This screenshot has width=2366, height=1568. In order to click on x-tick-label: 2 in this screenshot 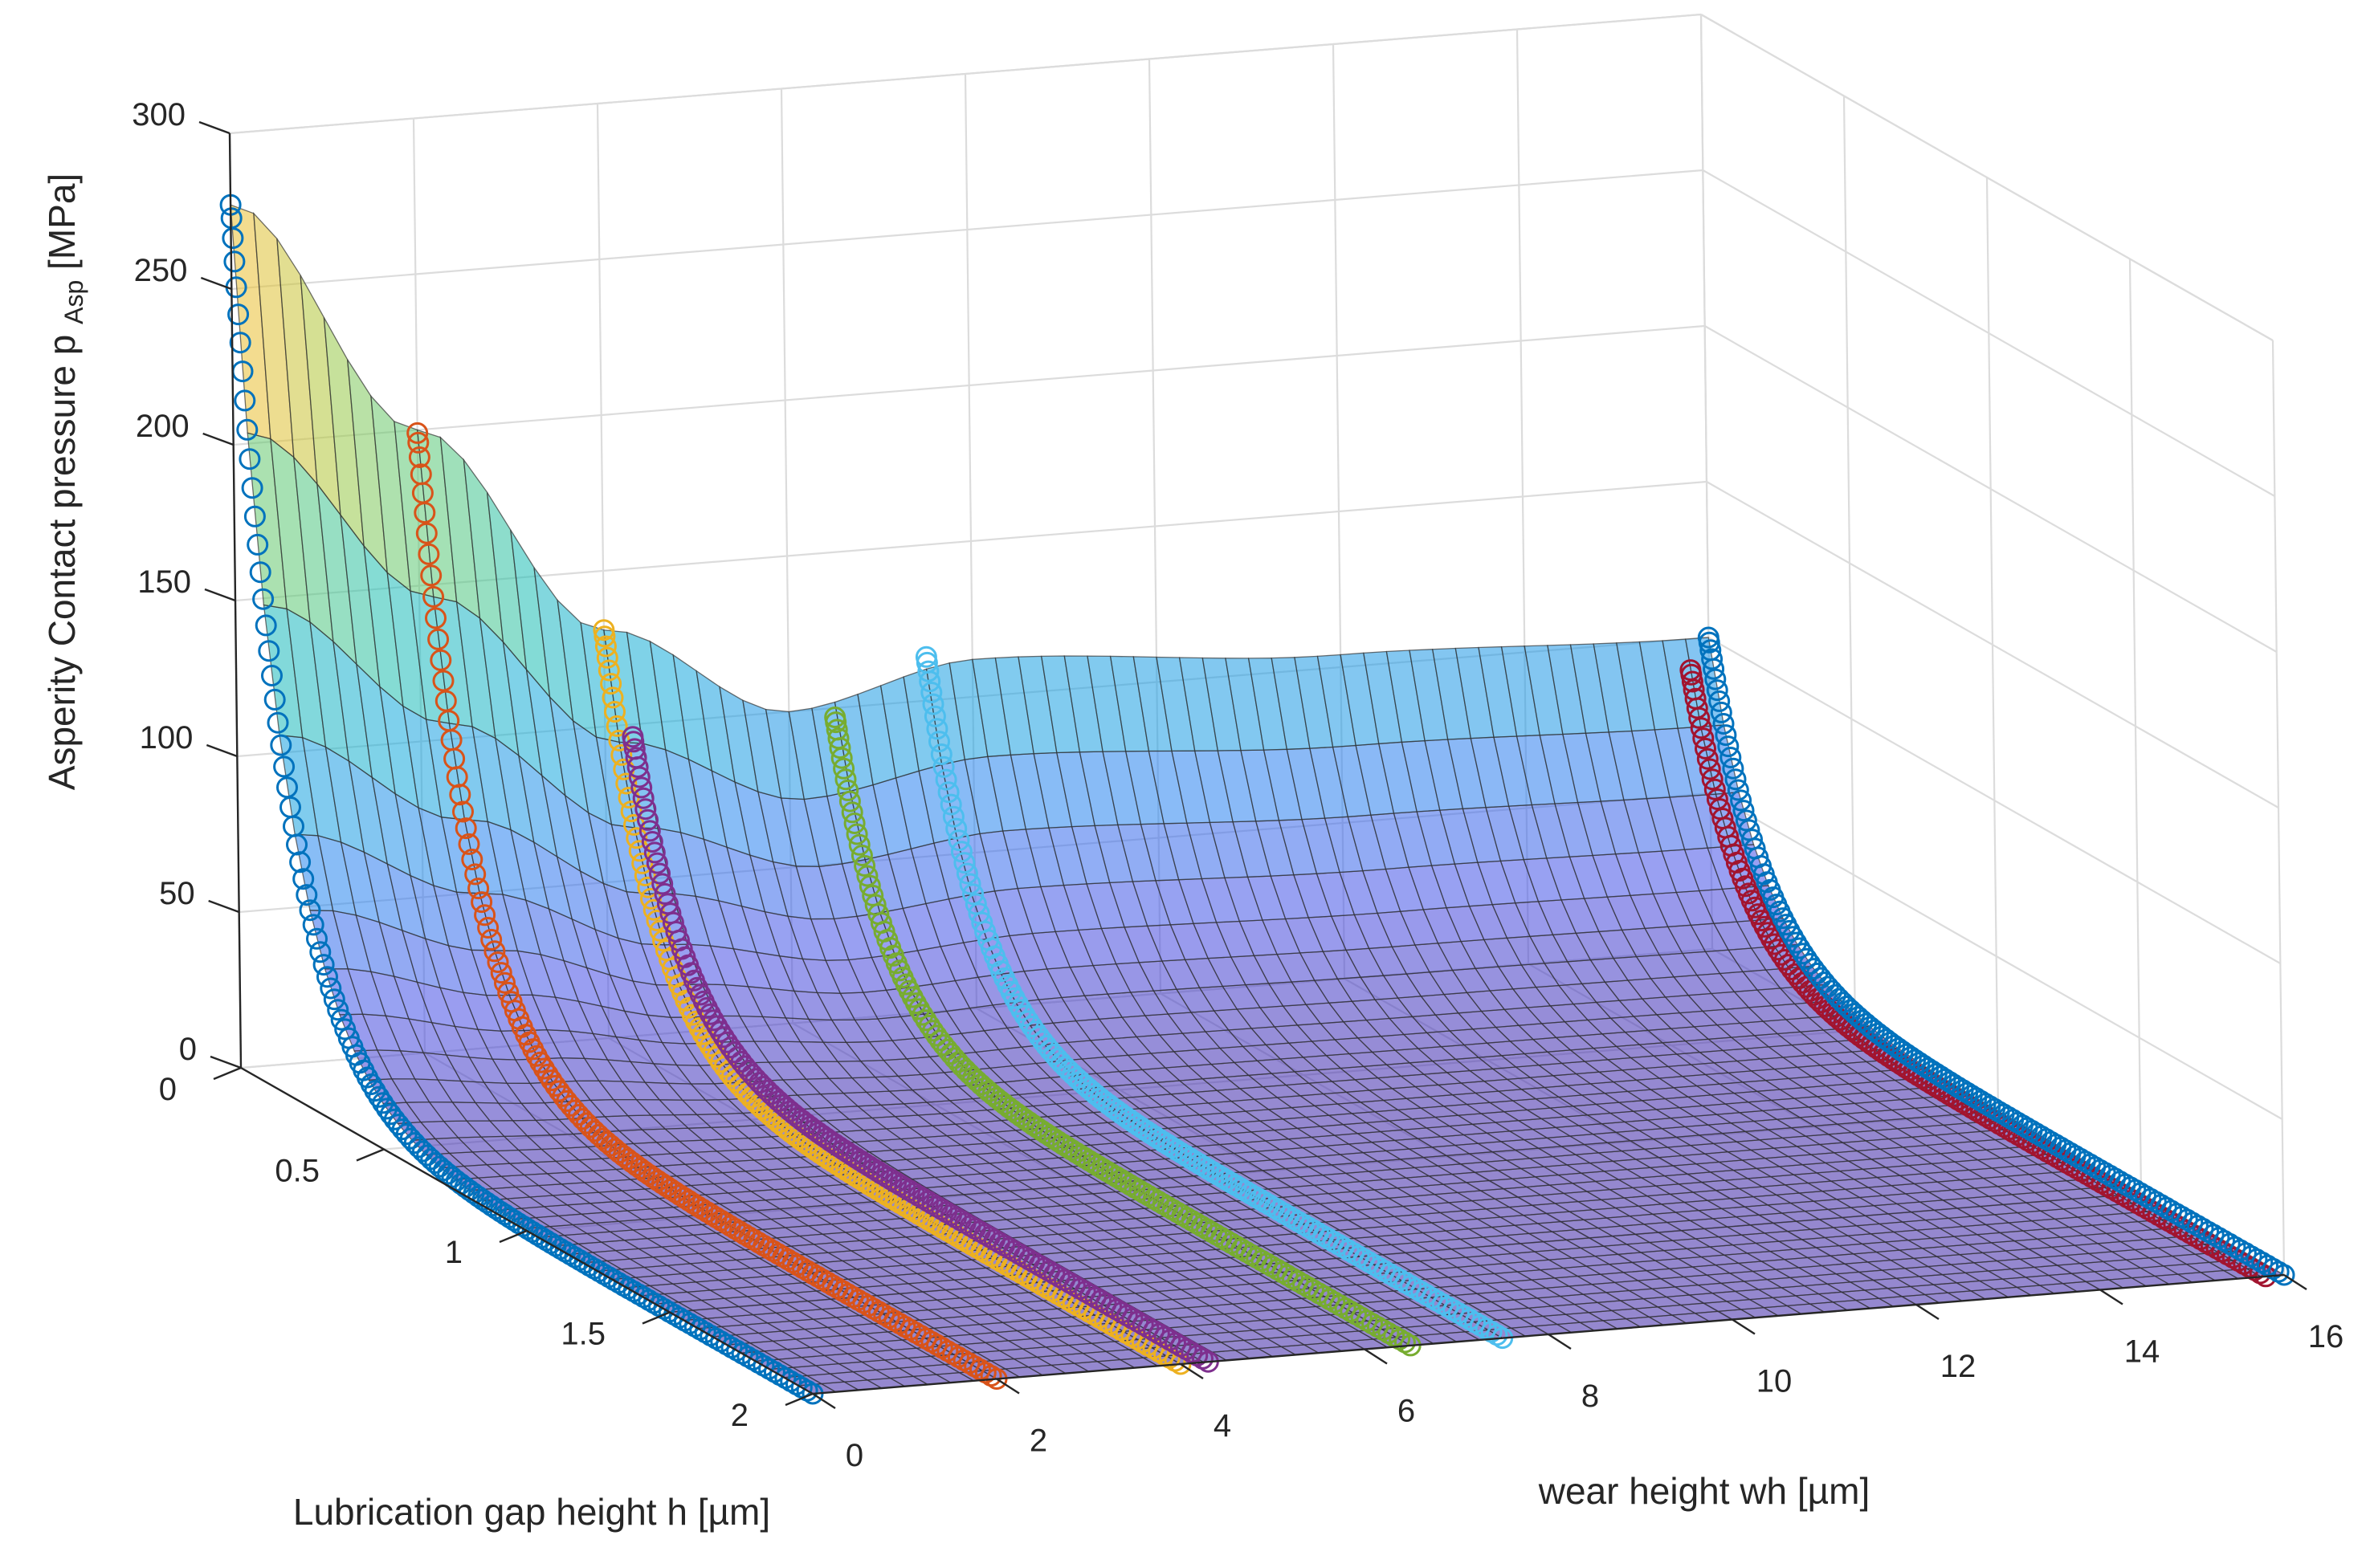, I will do `click(1038, 1441)`.